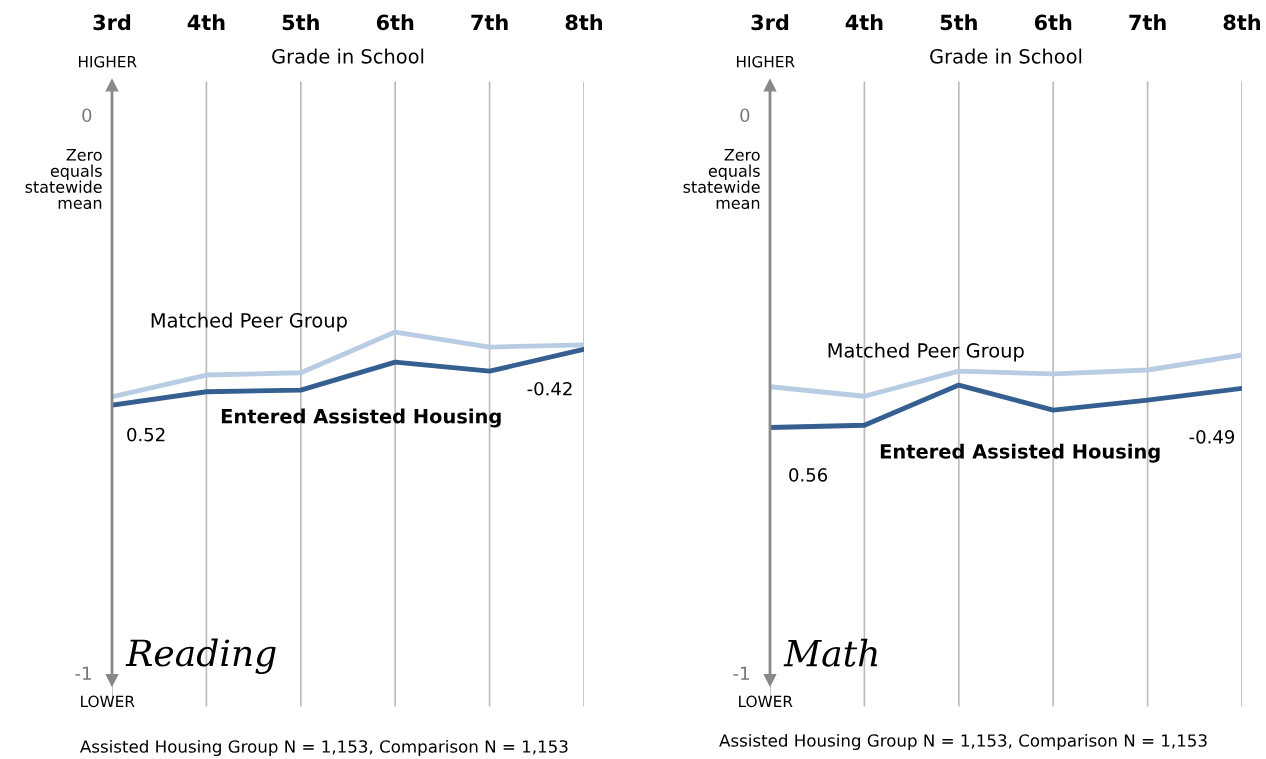 Image resolution: width=1266 pixels, height=759 pixels. I want to click on annotation: -0.49, so click(1212, 437).